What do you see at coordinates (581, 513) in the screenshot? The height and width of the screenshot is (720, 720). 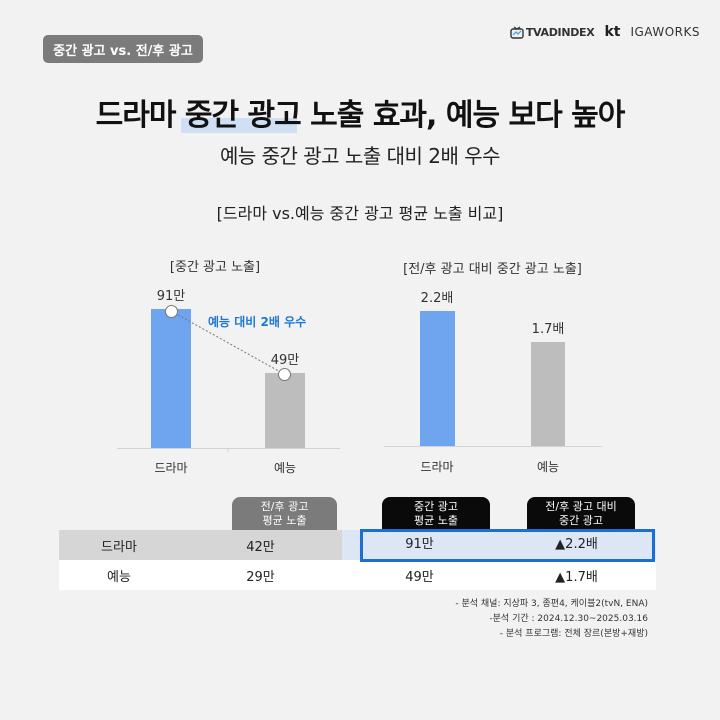 I see `table-header-ratio: 전/후 광고 대비 중간 광고` at bounding box center [581, 513].